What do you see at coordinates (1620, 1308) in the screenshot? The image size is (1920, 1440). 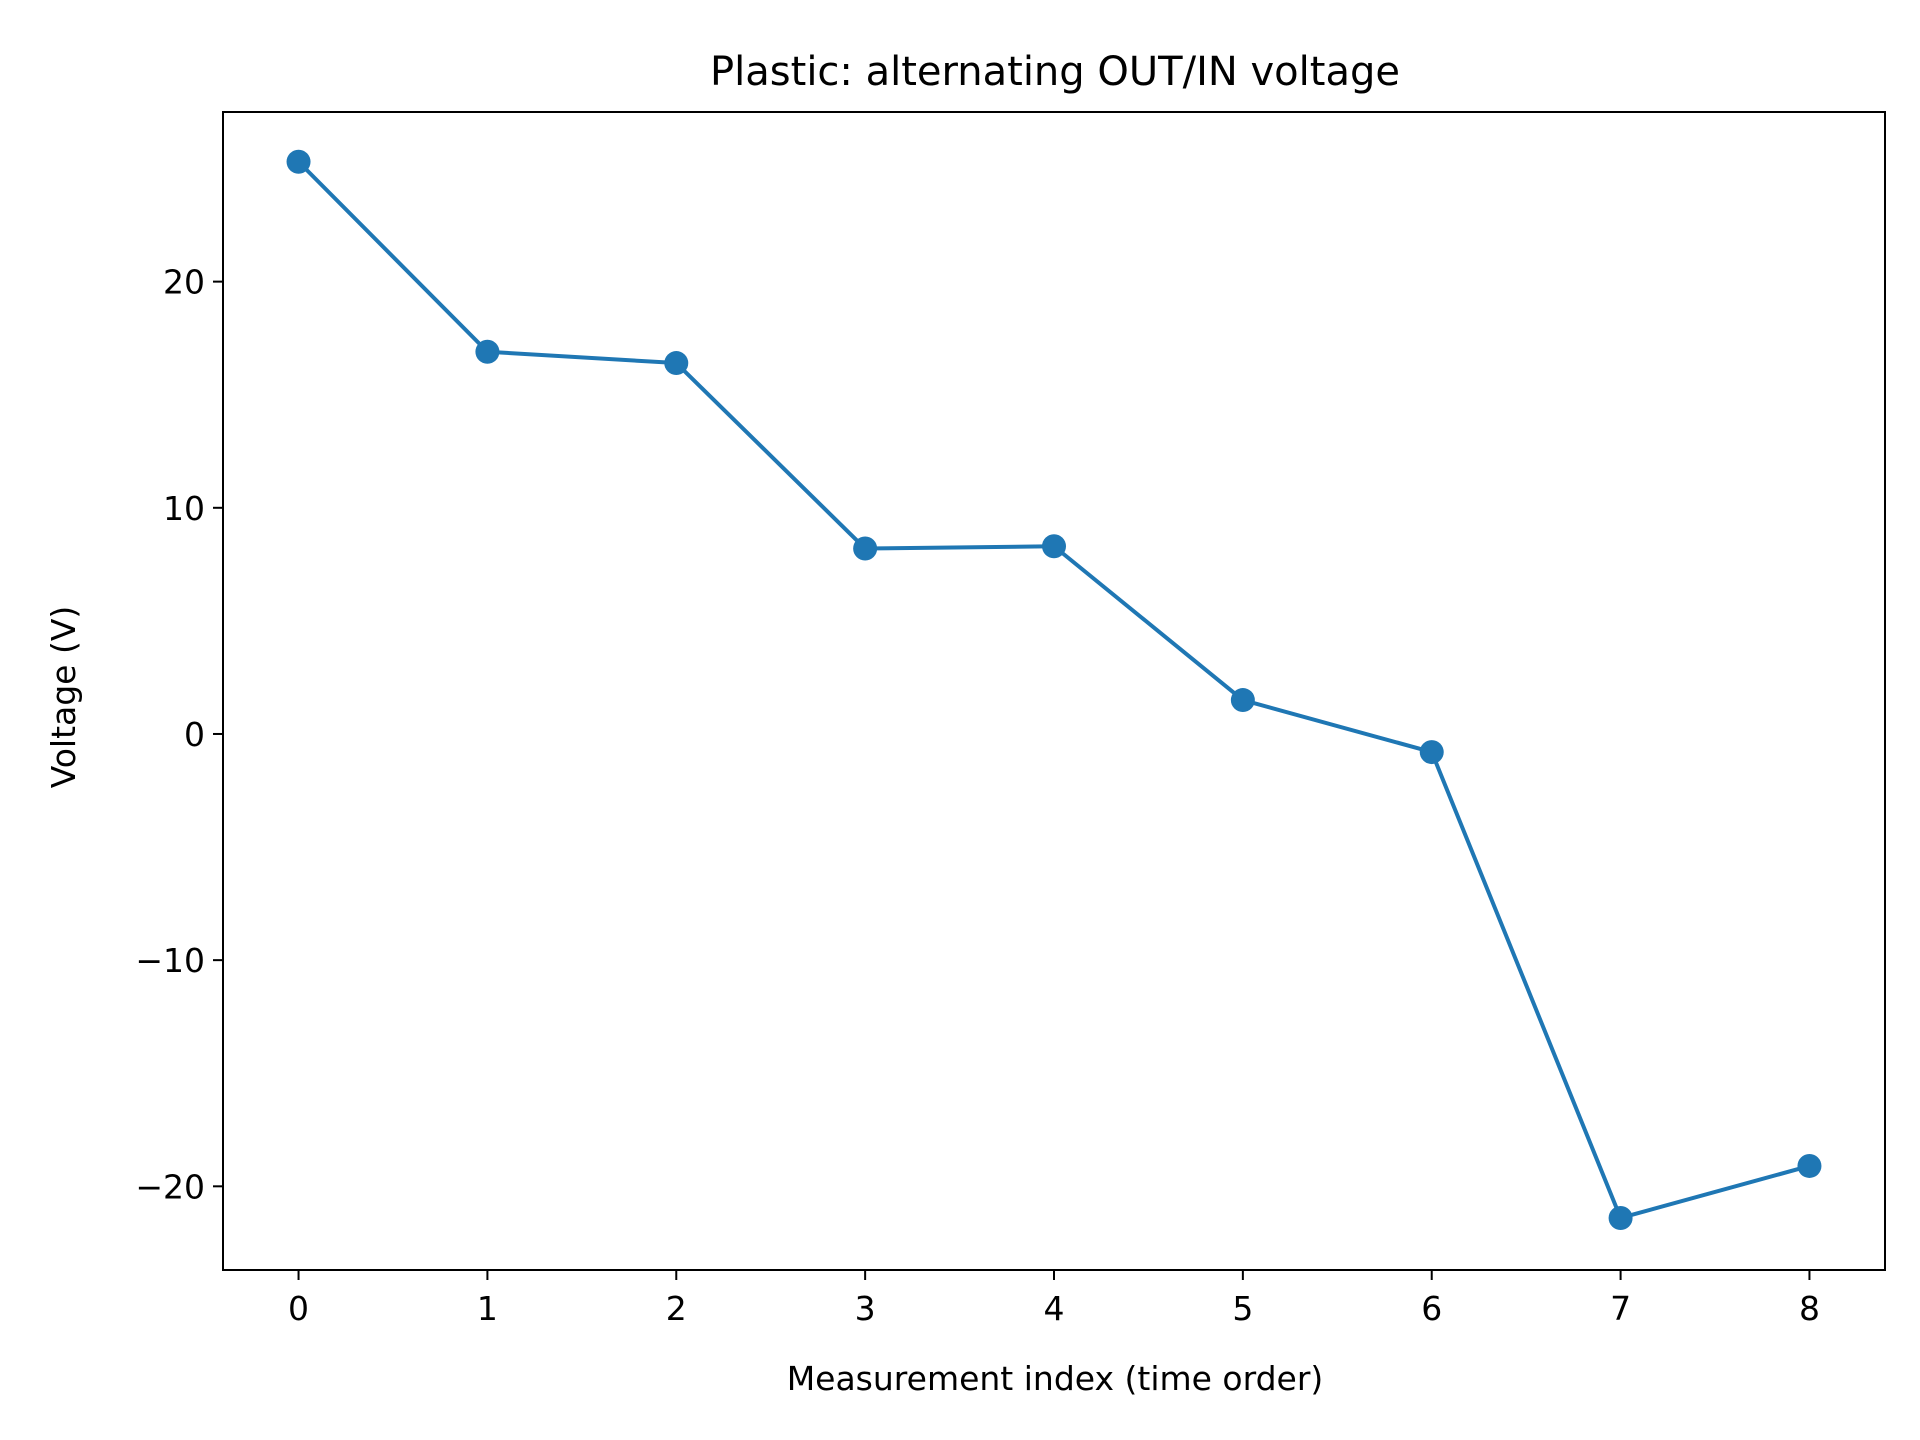 I see `x-tick-label: 7` at bounding box center [1620, 1308].